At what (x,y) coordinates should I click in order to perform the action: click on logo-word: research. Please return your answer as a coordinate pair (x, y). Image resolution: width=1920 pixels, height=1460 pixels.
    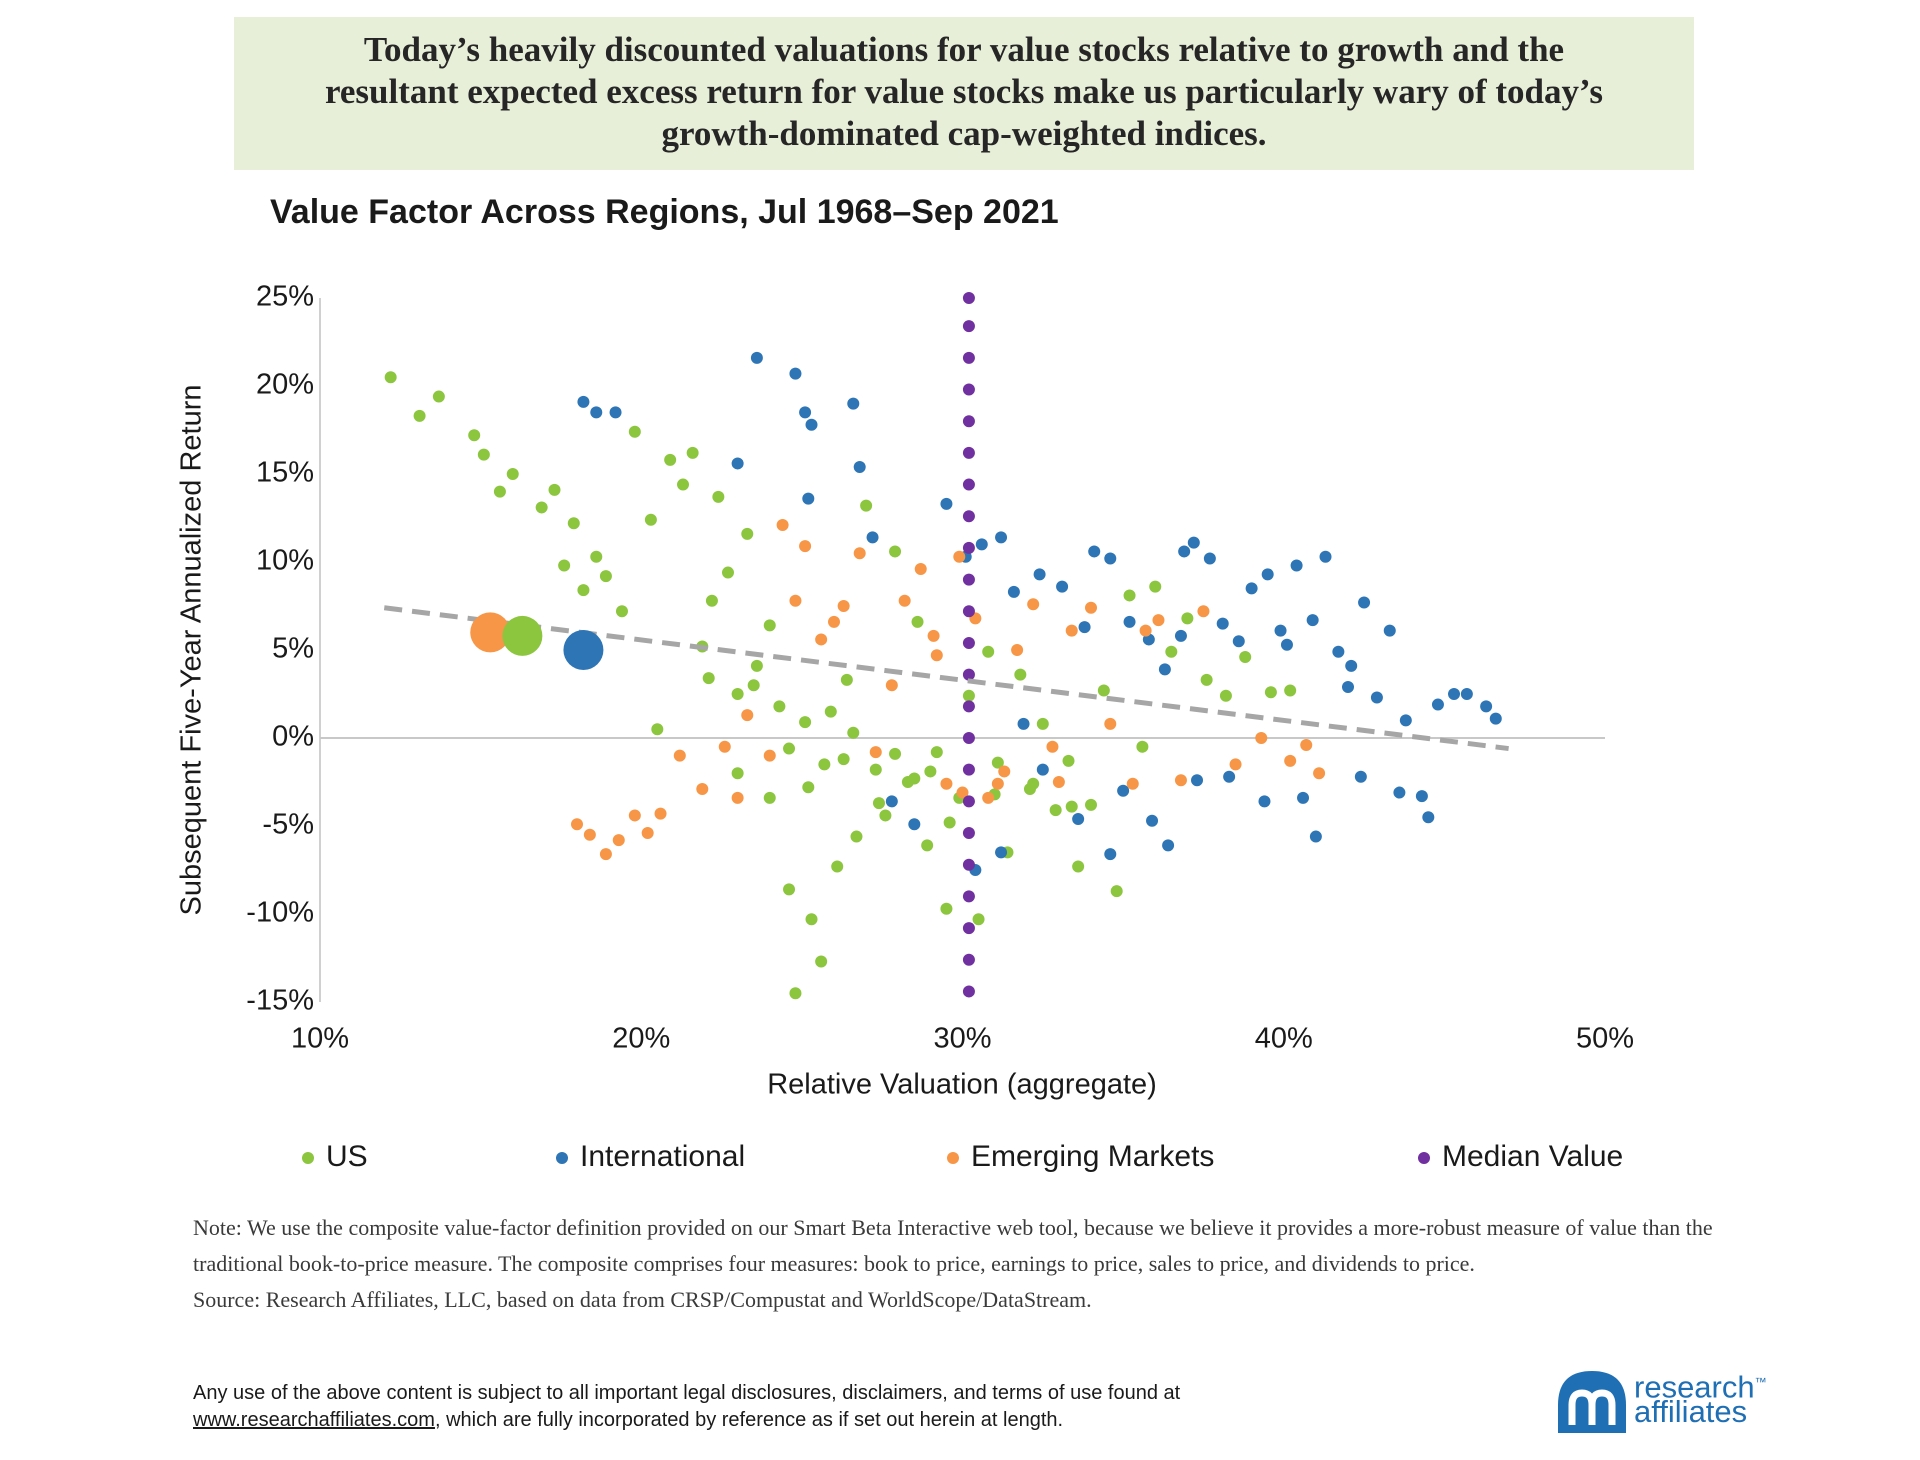
    Looking at the image, I should click on (1694, 1387).